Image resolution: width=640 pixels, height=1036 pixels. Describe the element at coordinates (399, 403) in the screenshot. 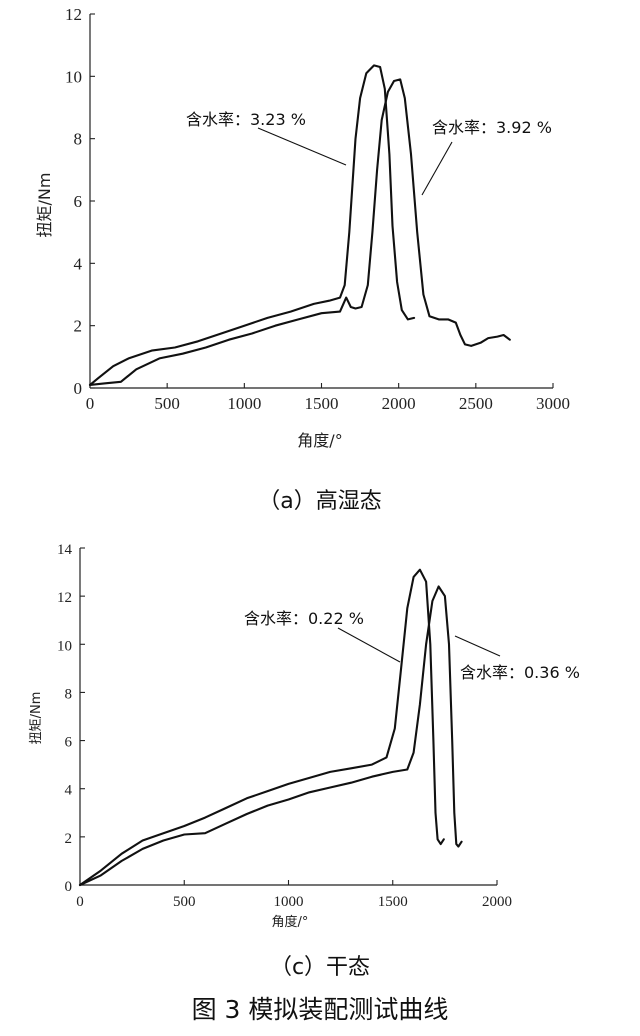

I see `panel-a-x-tick-label: 2000` at that location.